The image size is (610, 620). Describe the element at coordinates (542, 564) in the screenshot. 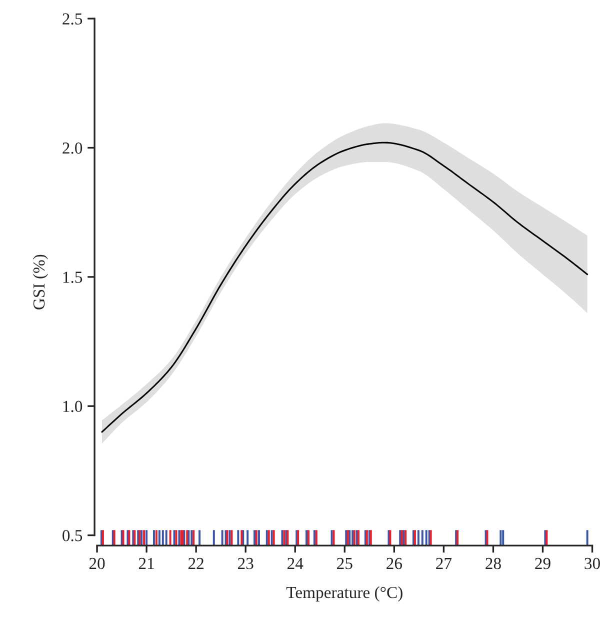

I see `x-tick-label: 29` at that location.